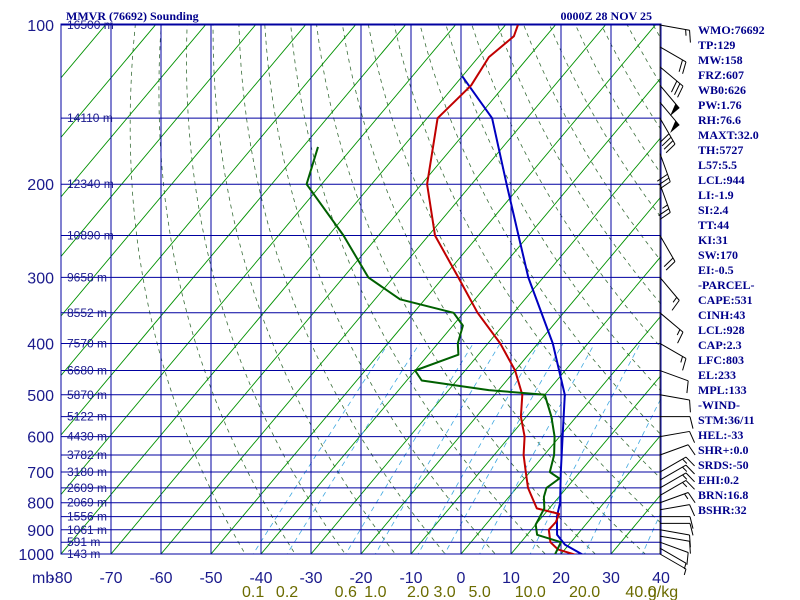 Image resolution: width=800 pixels, height=600 pixels. What do you see at coordinates (40, 531) in the screenshot?
I see `pressure-tick-label: 900` at bounding box center [40, 531].